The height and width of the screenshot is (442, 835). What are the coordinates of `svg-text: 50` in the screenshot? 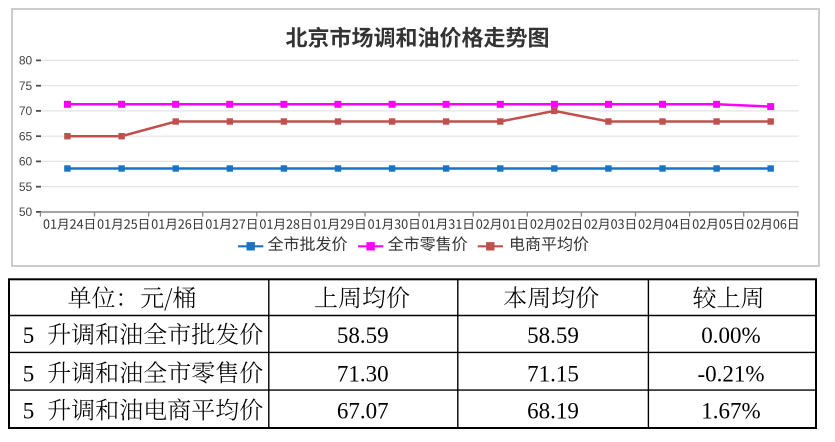 It's located at (26, 212).